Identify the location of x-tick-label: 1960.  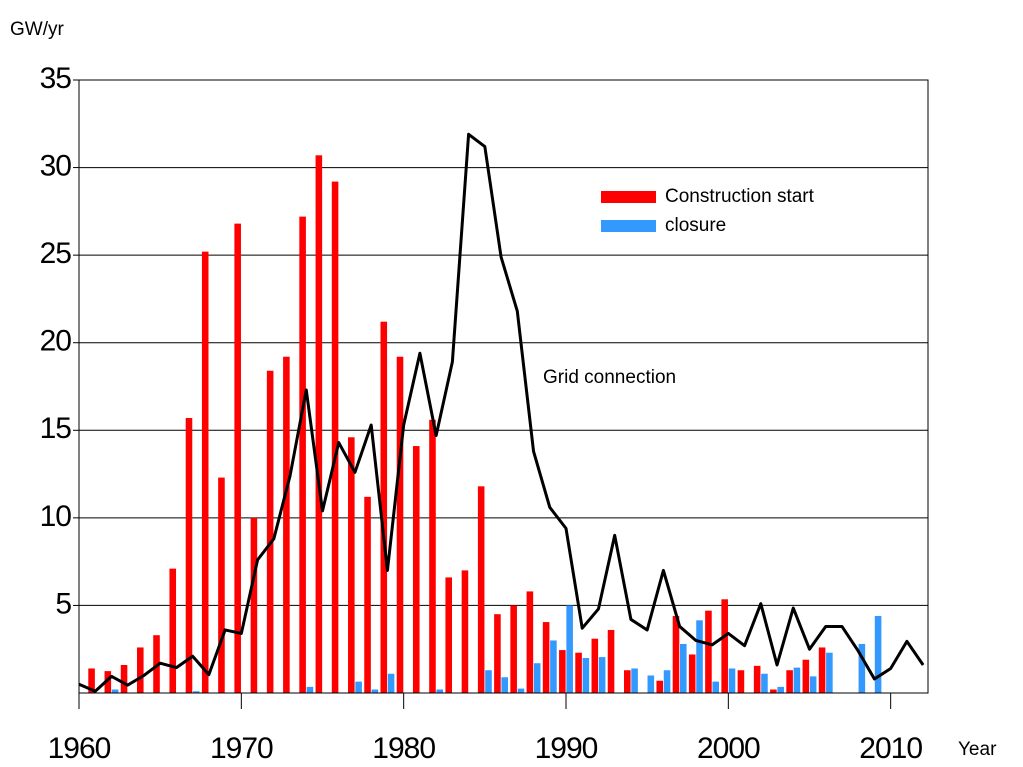
(79, 748).